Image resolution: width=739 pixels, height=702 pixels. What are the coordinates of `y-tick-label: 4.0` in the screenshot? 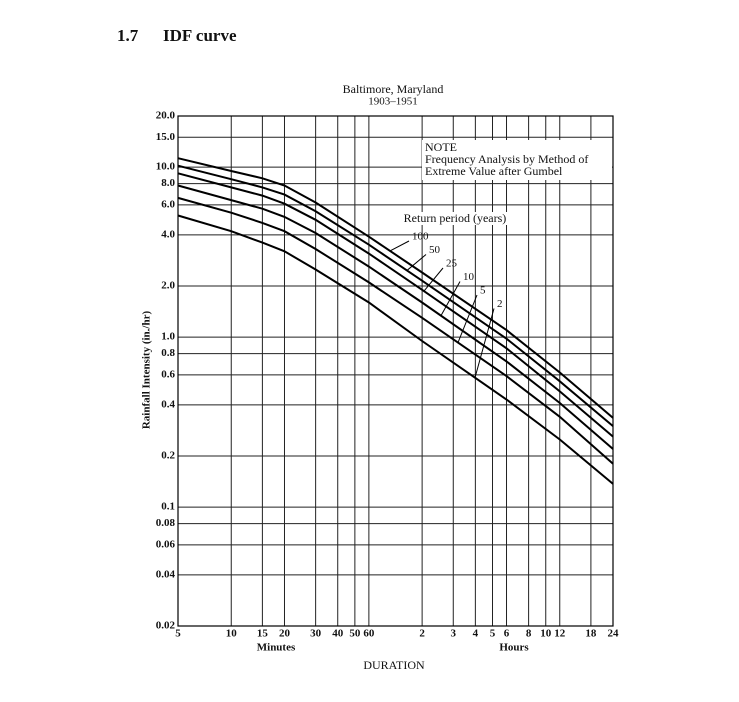 It's located at (168, 234).